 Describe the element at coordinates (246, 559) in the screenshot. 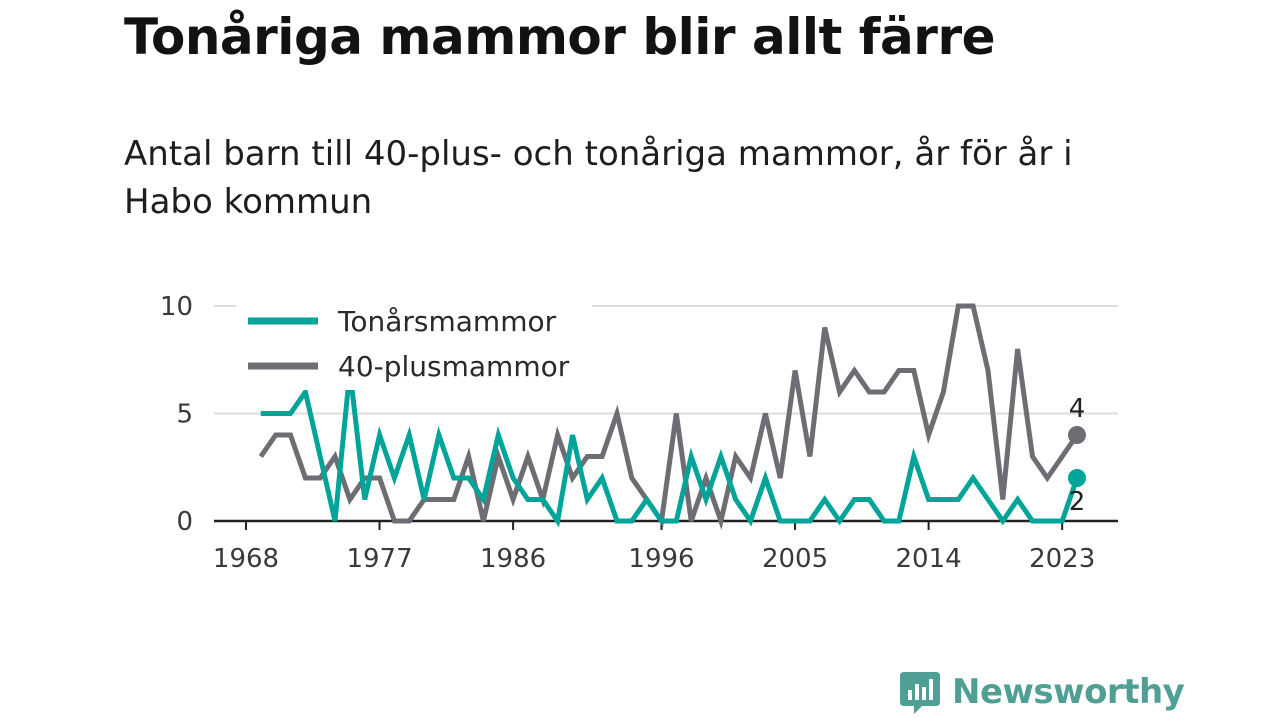

I see `x-tick-label: 1968` at that location.